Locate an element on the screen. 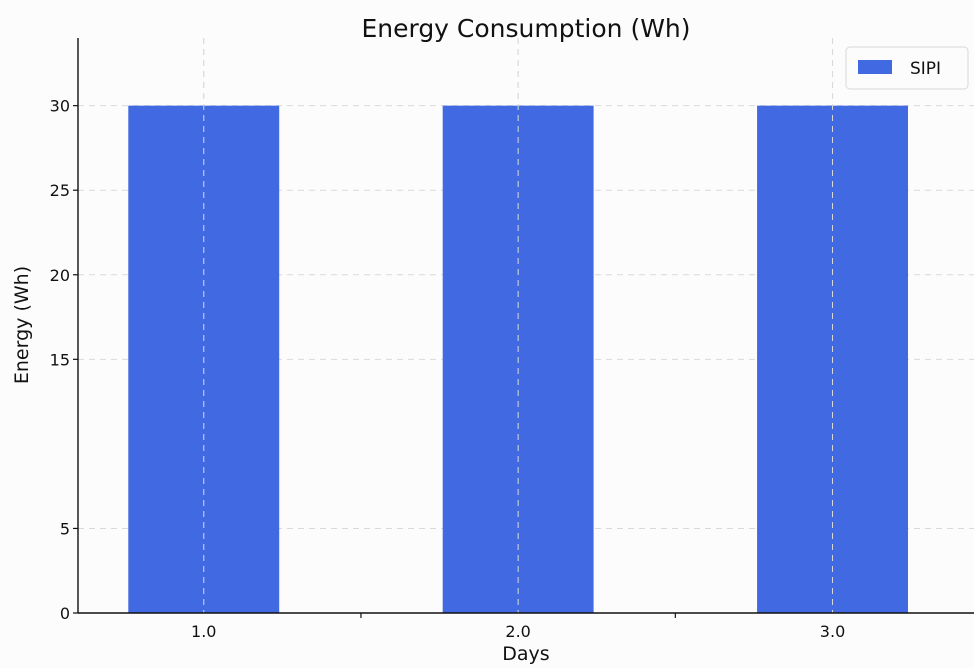 Image resolution: width=974 pixels, height=668 pixels. legend-swatch is located at coordinates (875, 67).